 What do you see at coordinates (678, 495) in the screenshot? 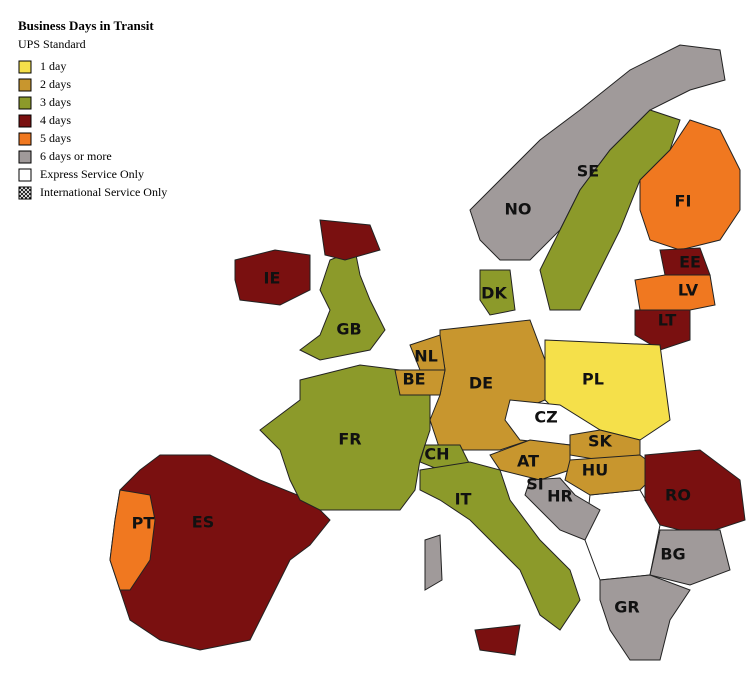
I see `country-label: RO` at bounding box center [678, 495].